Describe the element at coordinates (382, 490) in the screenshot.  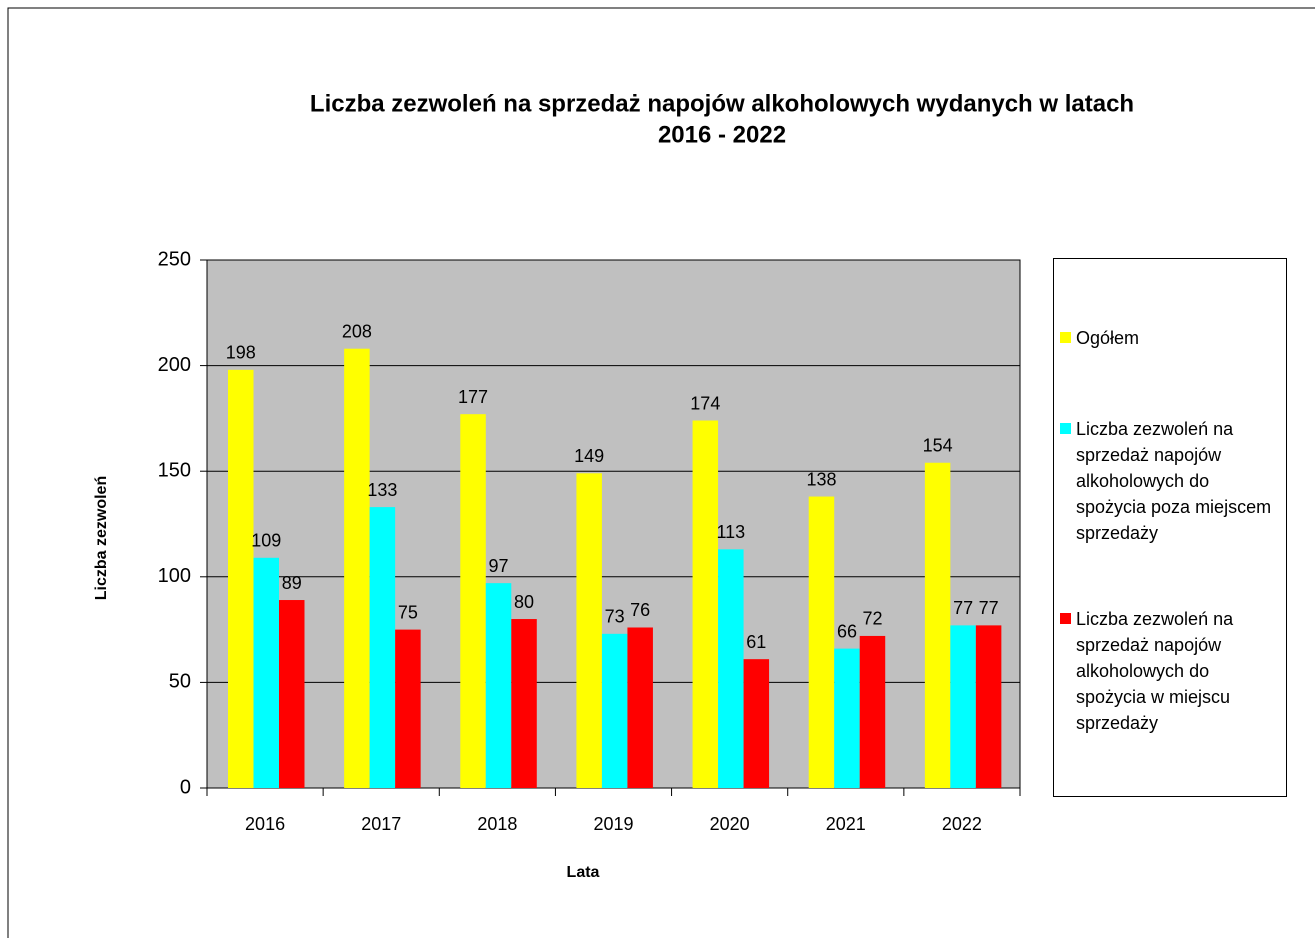
I see `data-label: 133` at that location.